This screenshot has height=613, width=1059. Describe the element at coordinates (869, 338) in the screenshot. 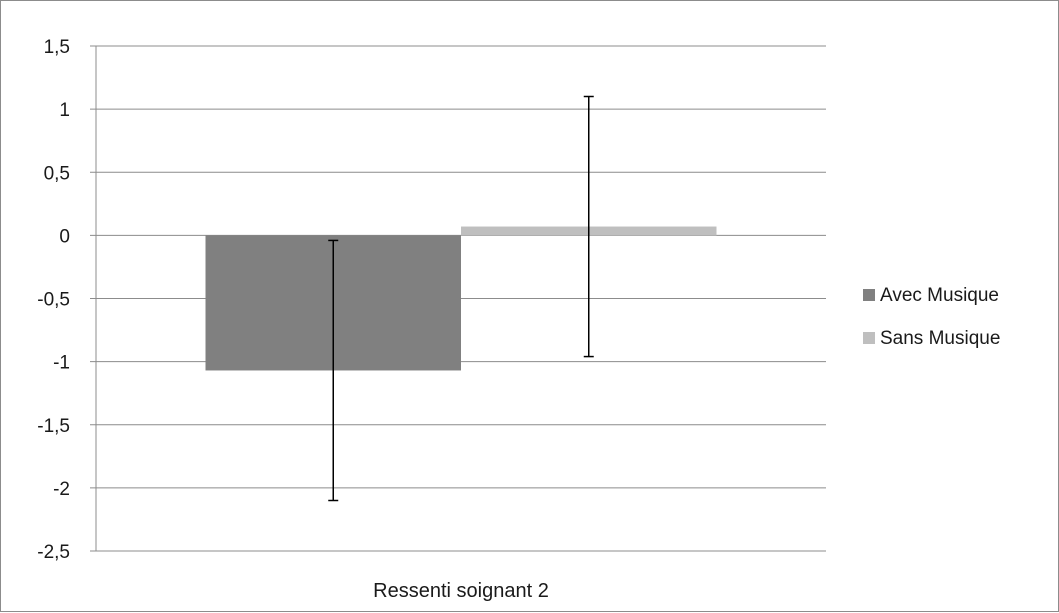

I see `legend-swatch-sans-musique` at that location.